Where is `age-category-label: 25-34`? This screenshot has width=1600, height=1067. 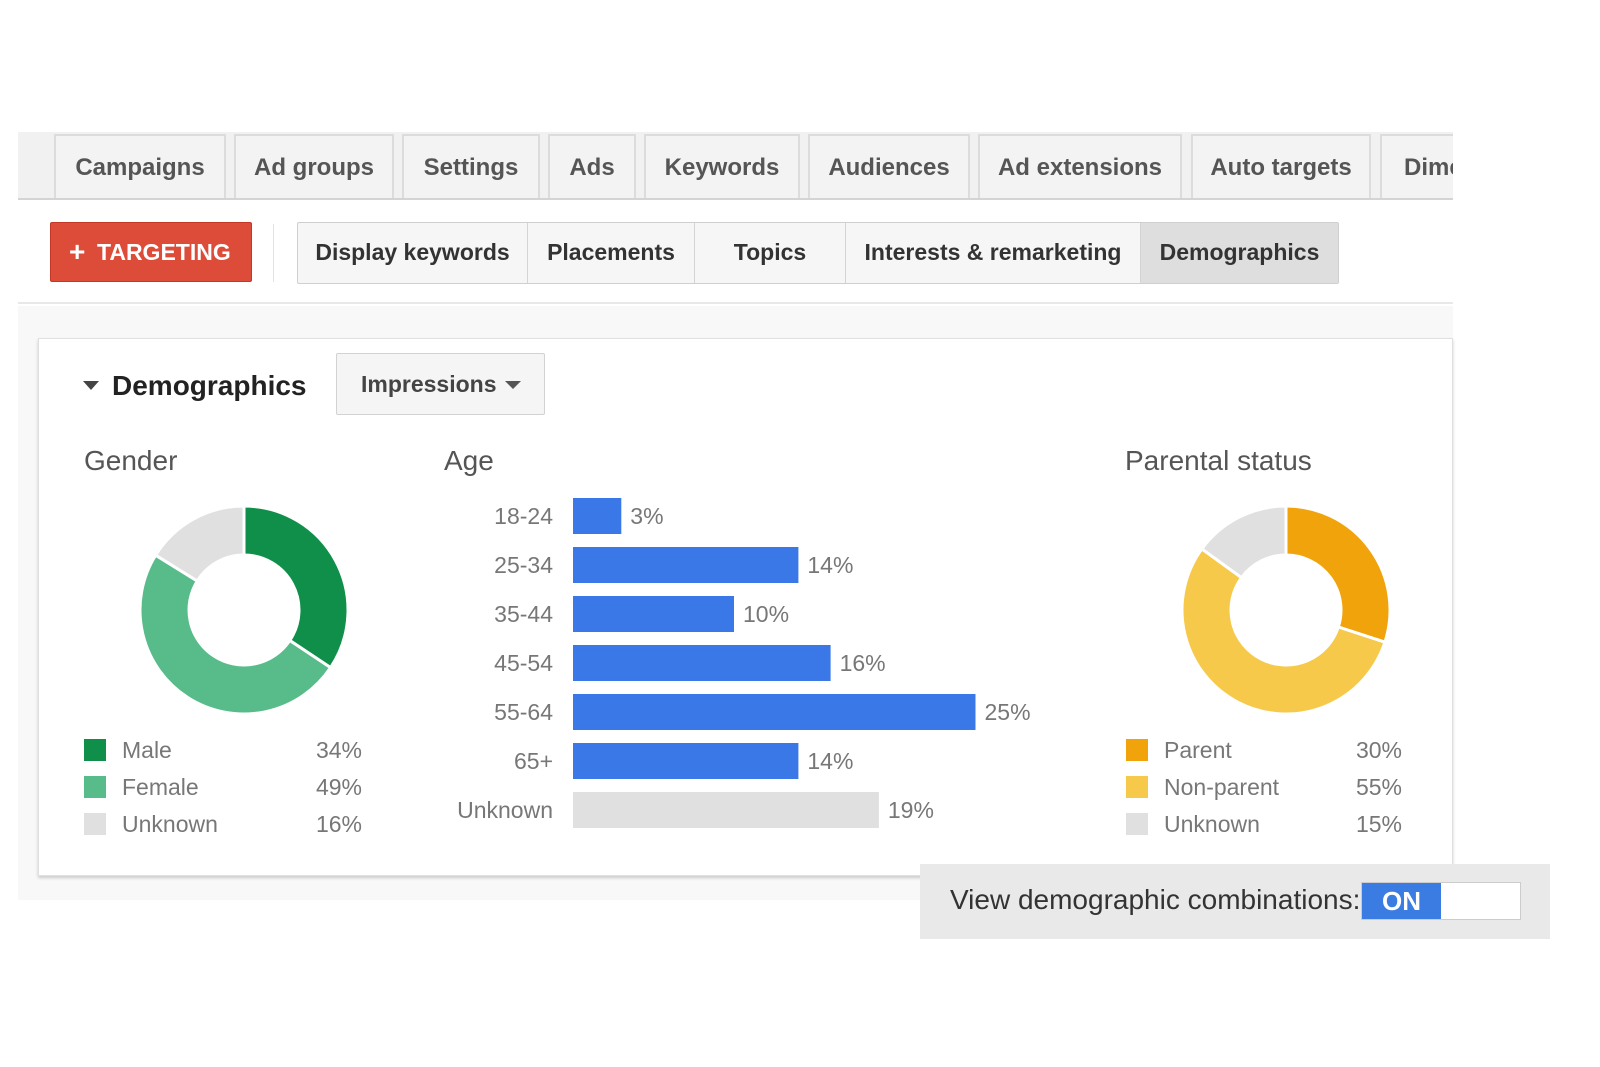 age-category-label: 25-34 is located at coordinates (523, 565).